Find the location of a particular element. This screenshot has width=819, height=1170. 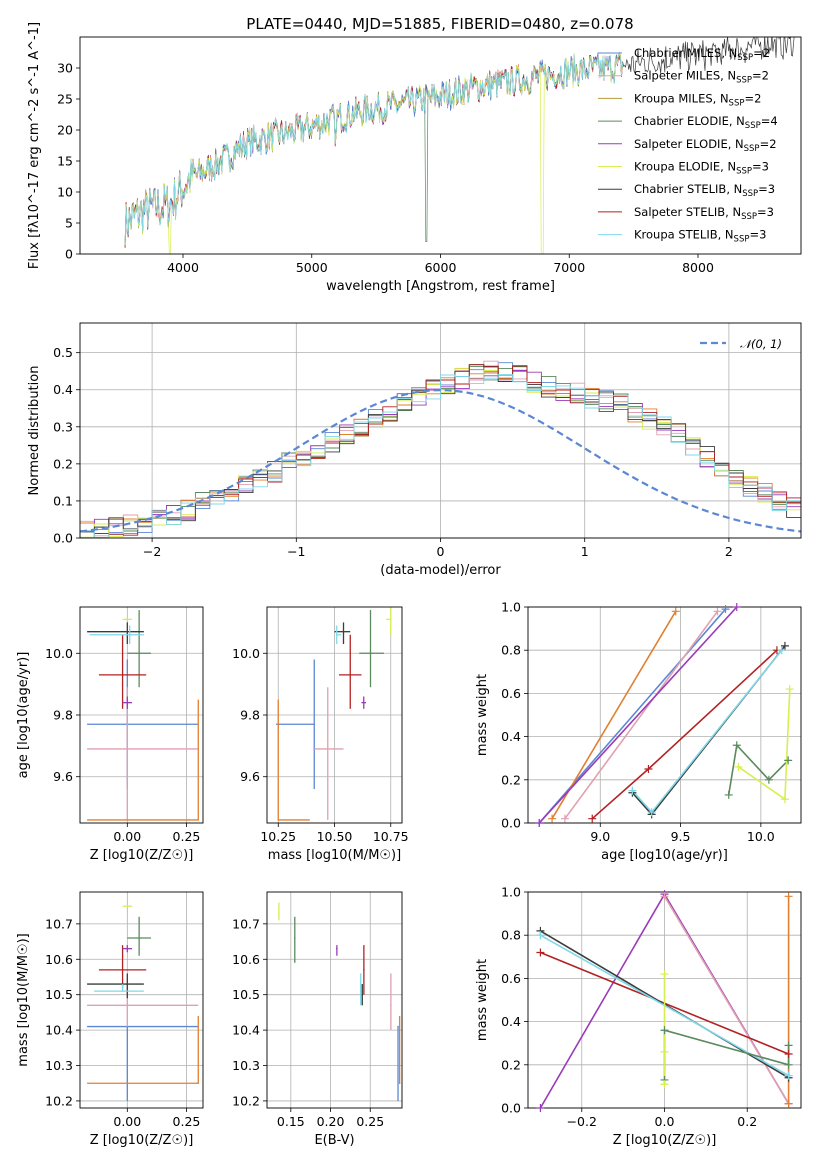

y-tick-label: 9.8 is located at coordinates (250, 715).